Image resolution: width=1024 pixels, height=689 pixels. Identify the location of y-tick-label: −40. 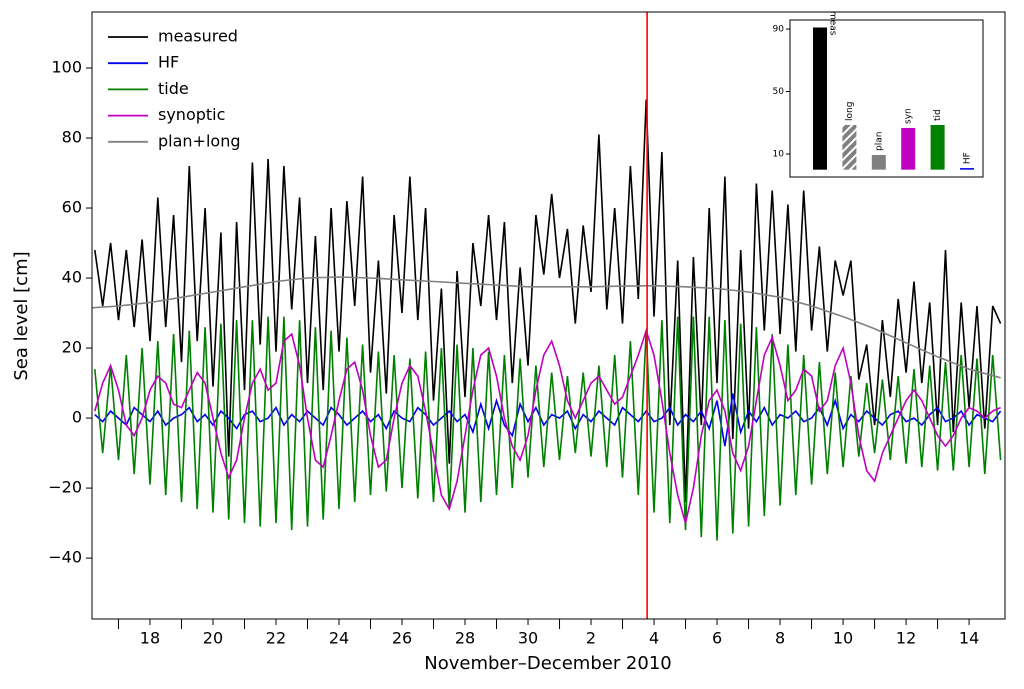
(65, 557).